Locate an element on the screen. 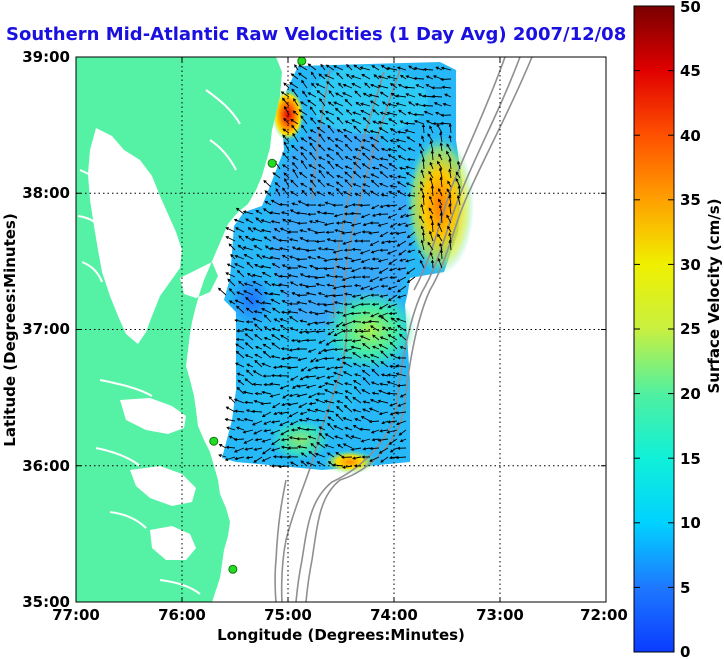 This screenshot has width=724, height=659. x-tick-label: 73:00 is located at coordinates (500, 615).